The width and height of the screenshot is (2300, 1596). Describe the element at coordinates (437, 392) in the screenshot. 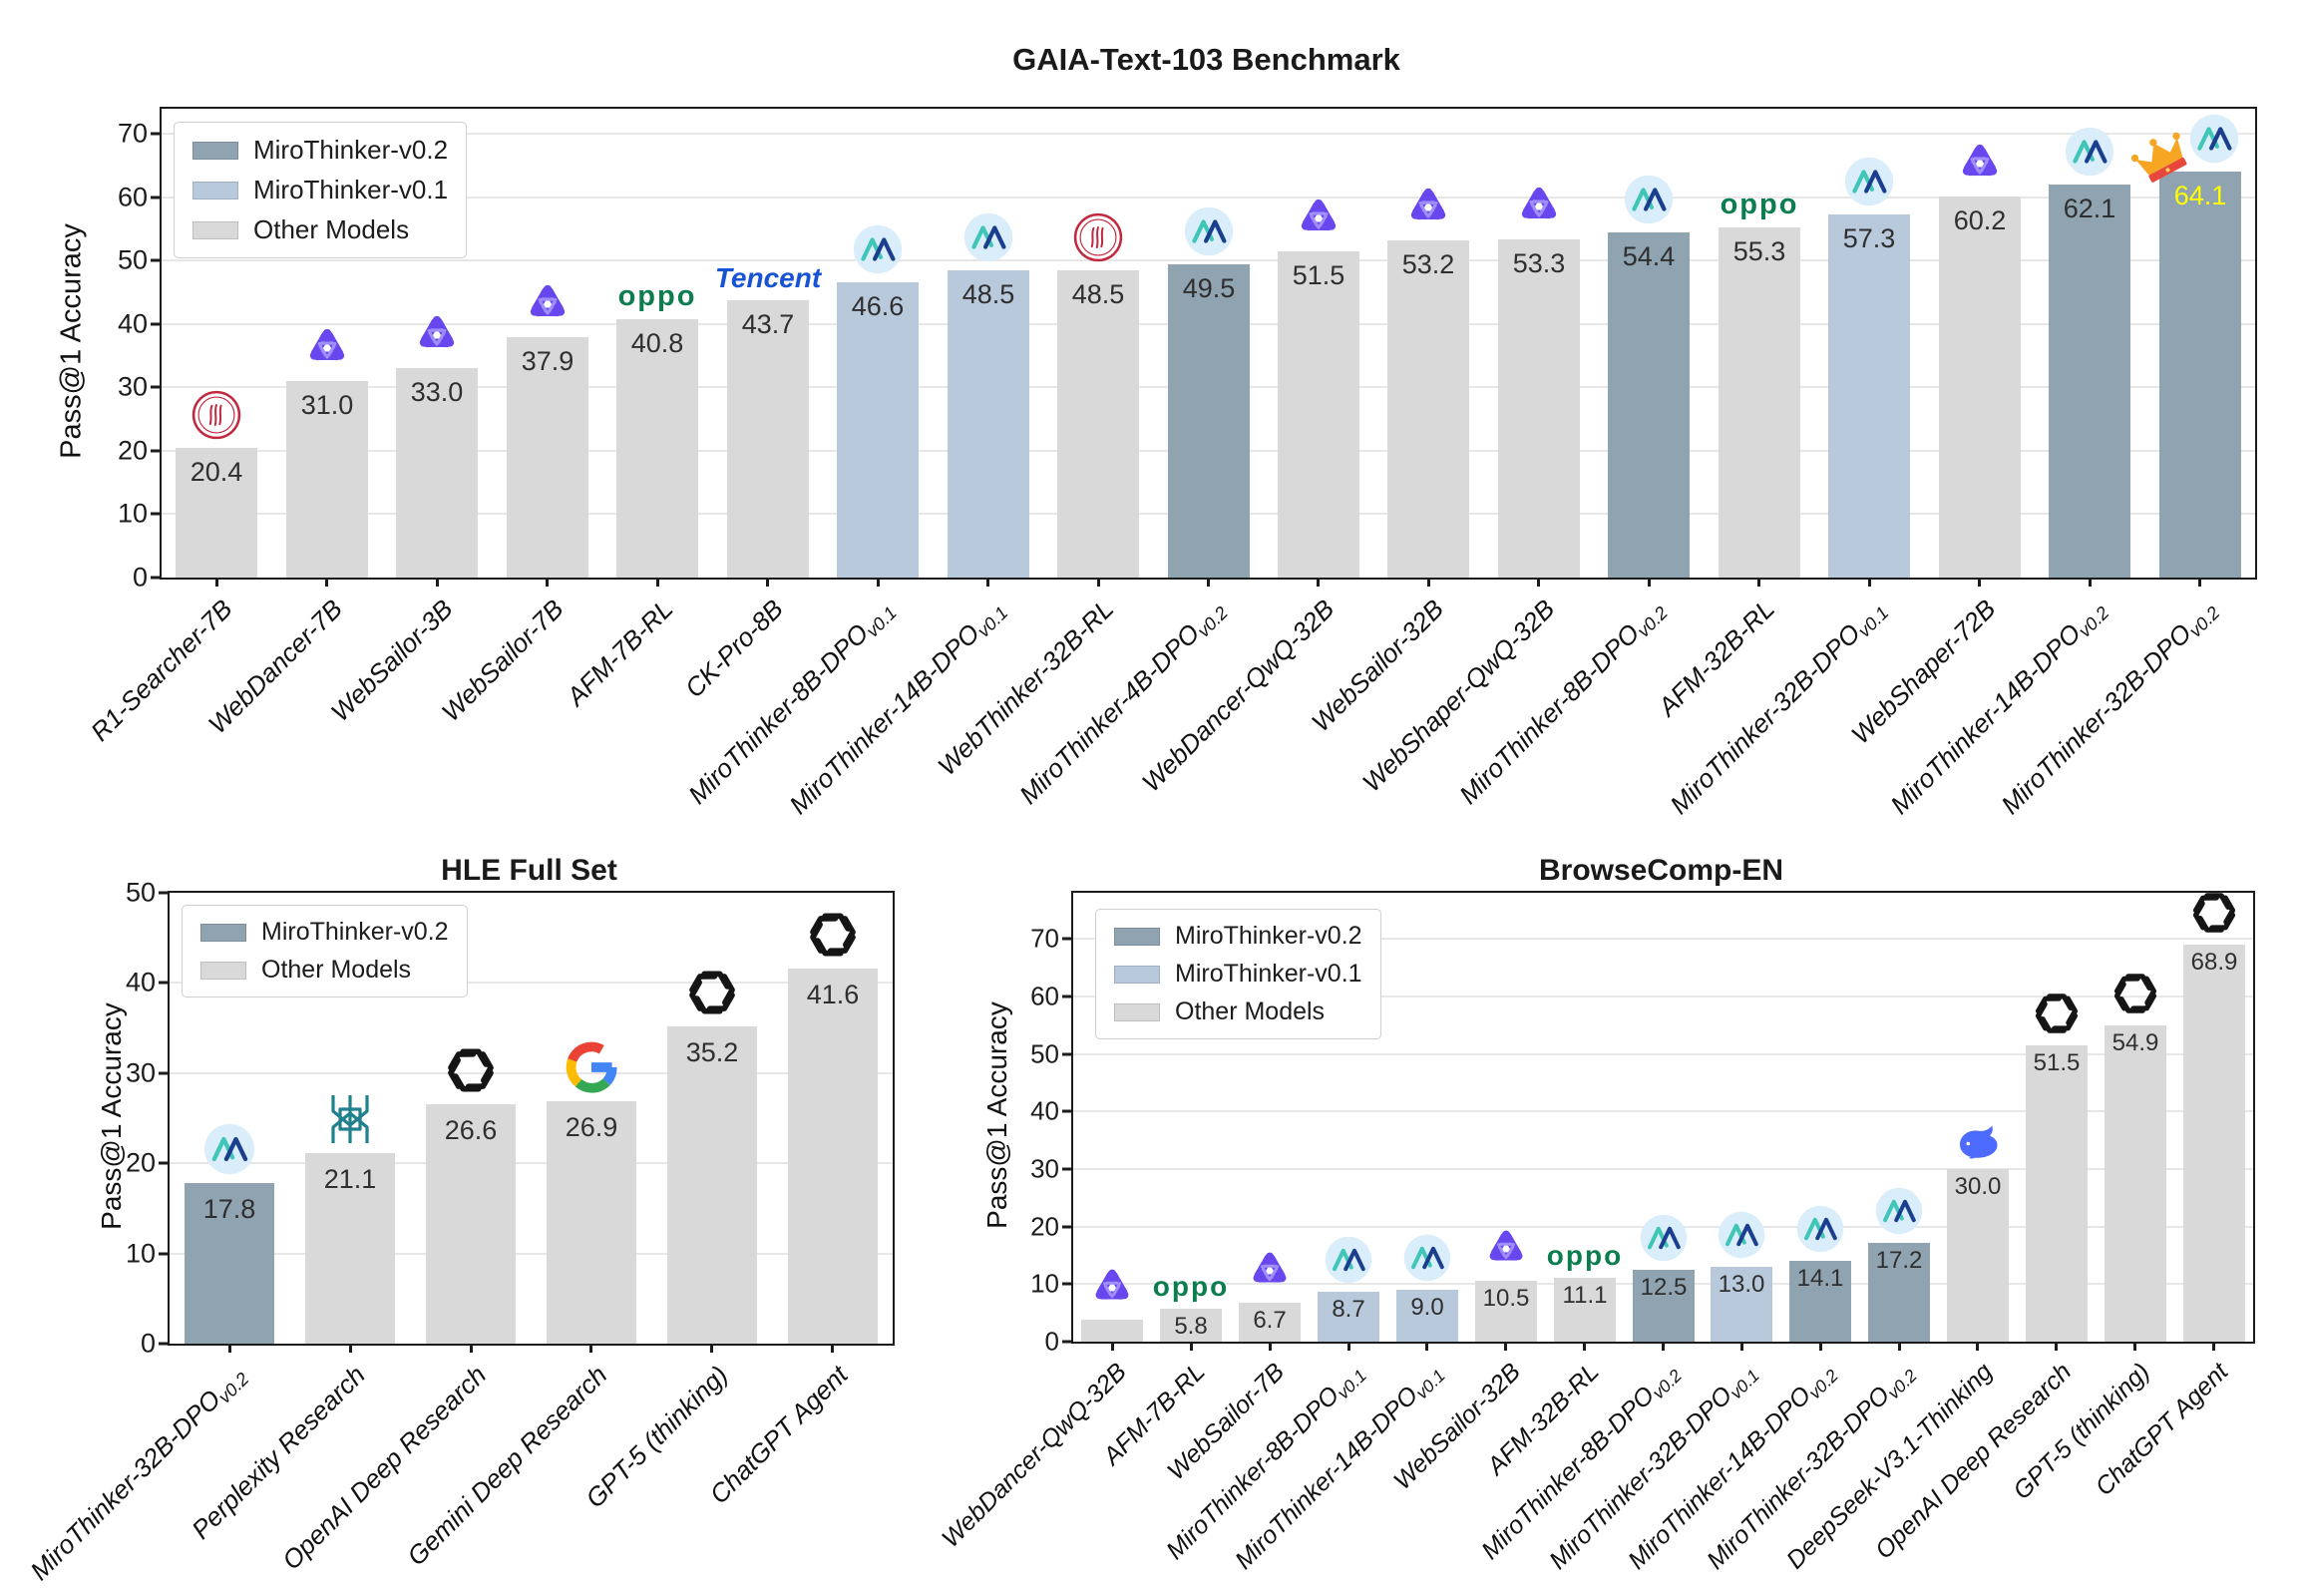

I see `bar-value: 33.0` at that location.